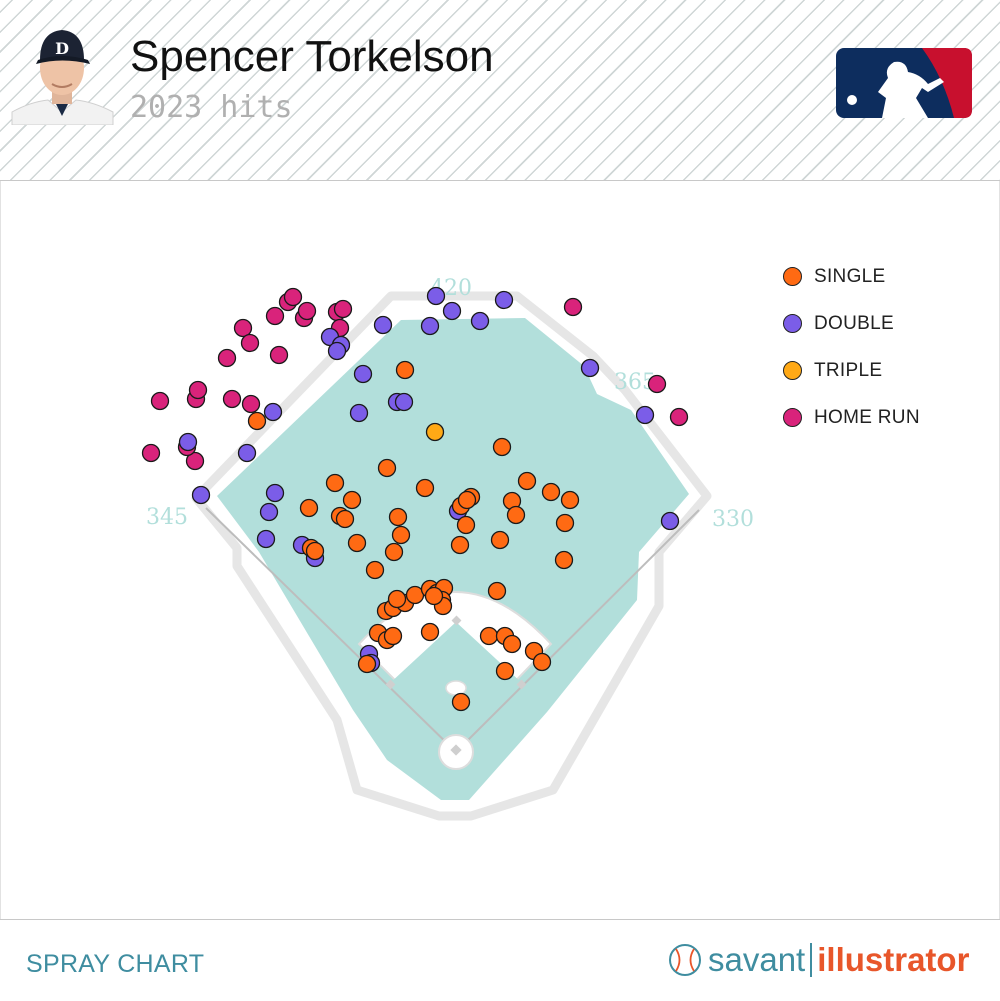 This screenshot has height=1001, width=1000. I want to click on distance-label-left: 345, so click(167, 517).